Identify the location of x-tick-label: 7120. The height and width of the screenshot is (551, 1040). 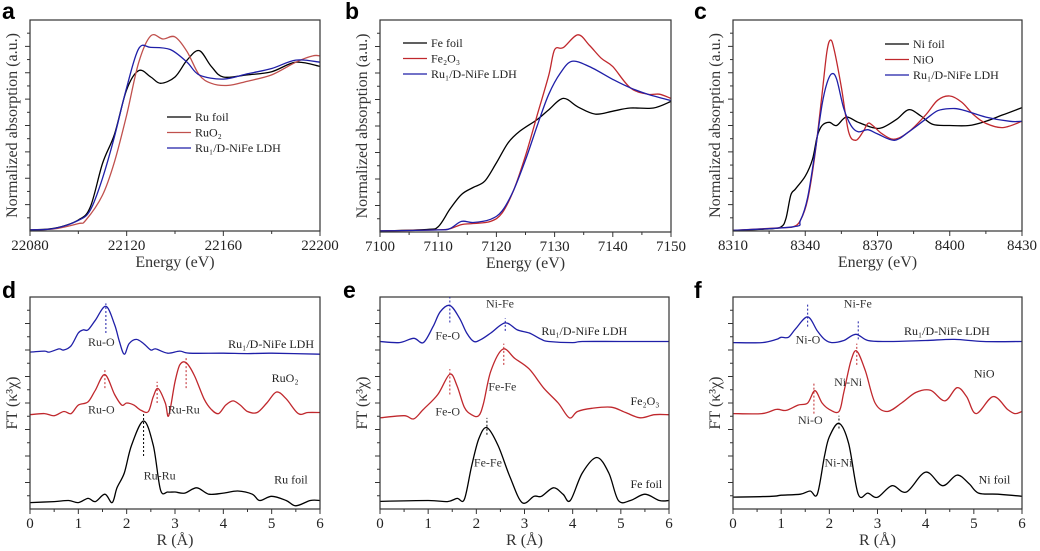
(496, 247).